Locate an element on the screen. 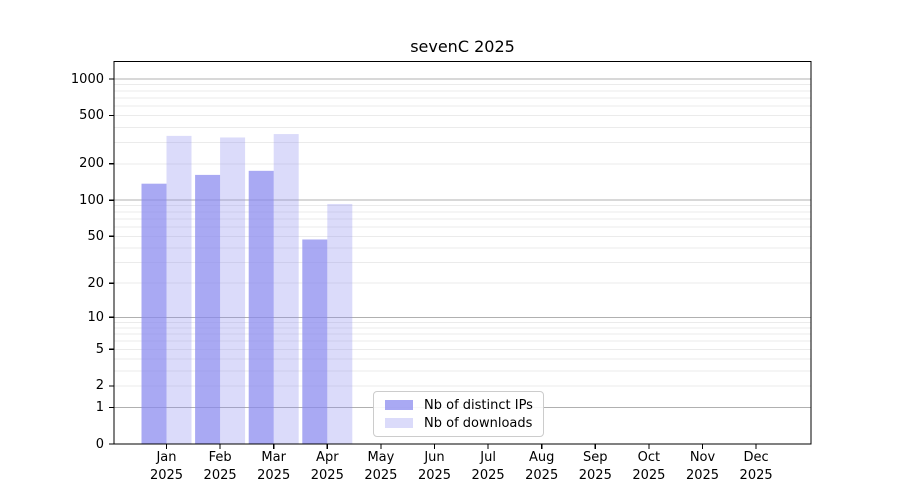 The height and width of the screenshot is (500, 900). legend: Nb of distinct IPs Nb of downloads is located at coordinates (458, 414).